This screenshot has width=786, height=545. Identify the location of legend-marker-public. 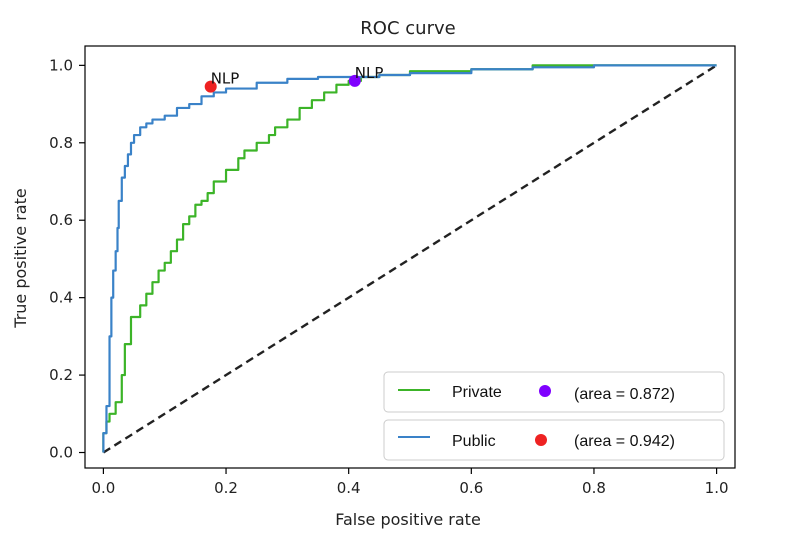
(541, 440).